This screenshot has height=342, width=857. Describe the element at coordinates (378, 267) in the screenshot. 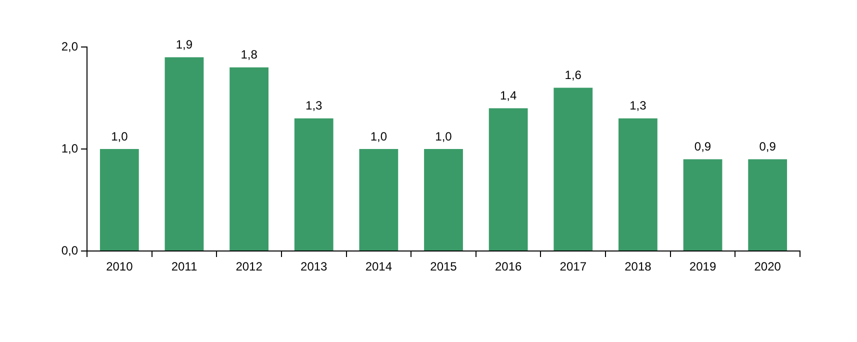

I see `x-tick-label: 2014` at that location.